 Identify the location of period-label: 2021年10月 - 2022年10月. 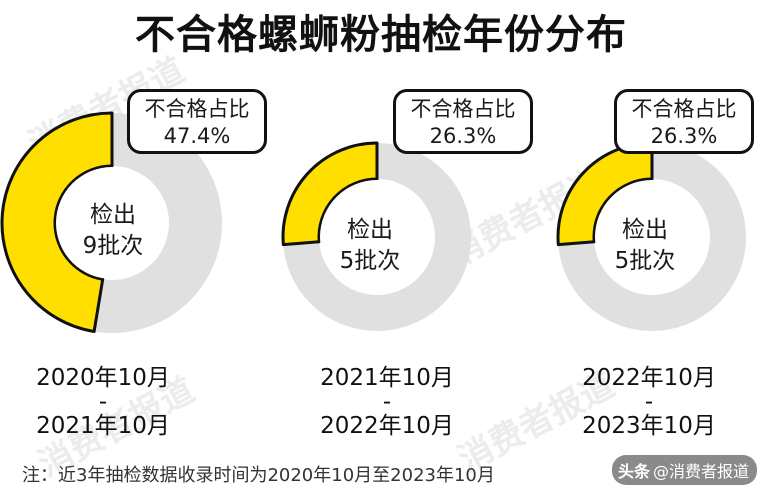
(387, 402).